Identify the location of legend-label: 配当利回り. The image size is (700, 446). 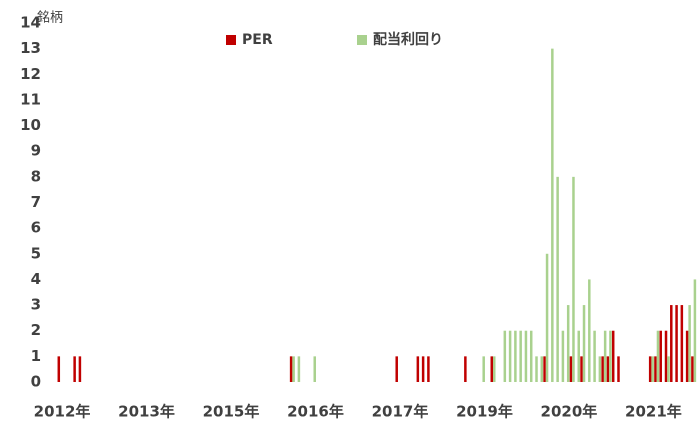
(408, 39).